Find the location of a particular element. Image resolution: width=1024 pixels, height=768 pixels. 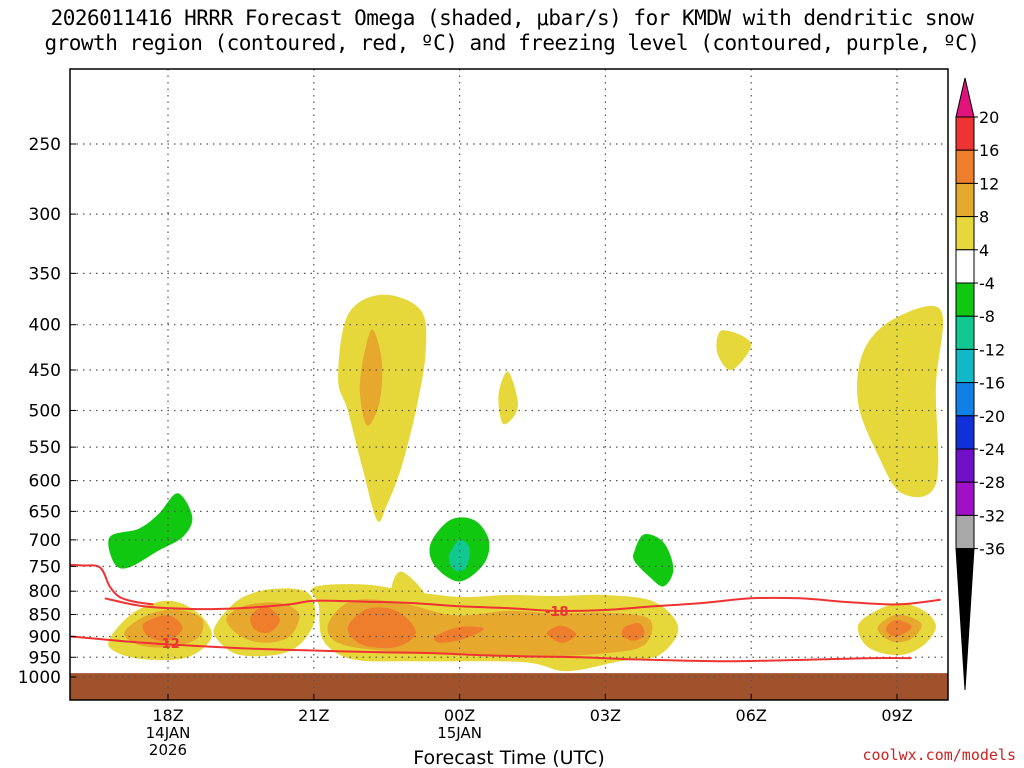

y-tick-label: 750 is located at coordinates (45, 567).